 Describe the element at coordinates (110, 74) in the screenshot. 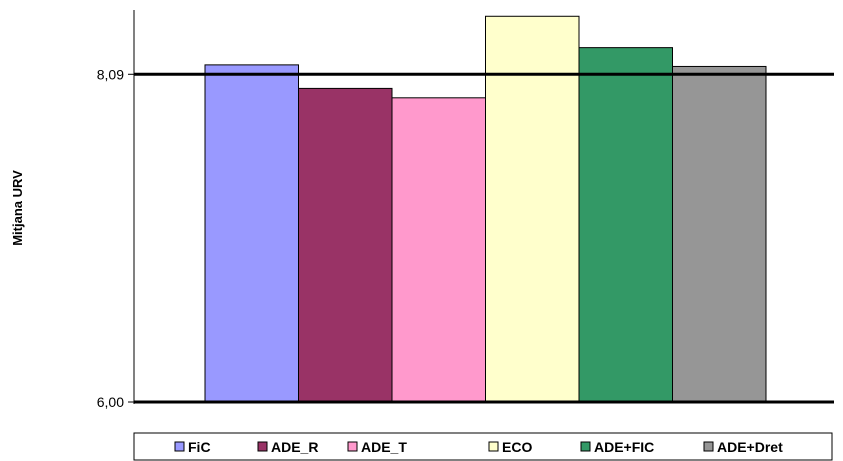

I see `y-tick-label-1: 8,09` at that location.